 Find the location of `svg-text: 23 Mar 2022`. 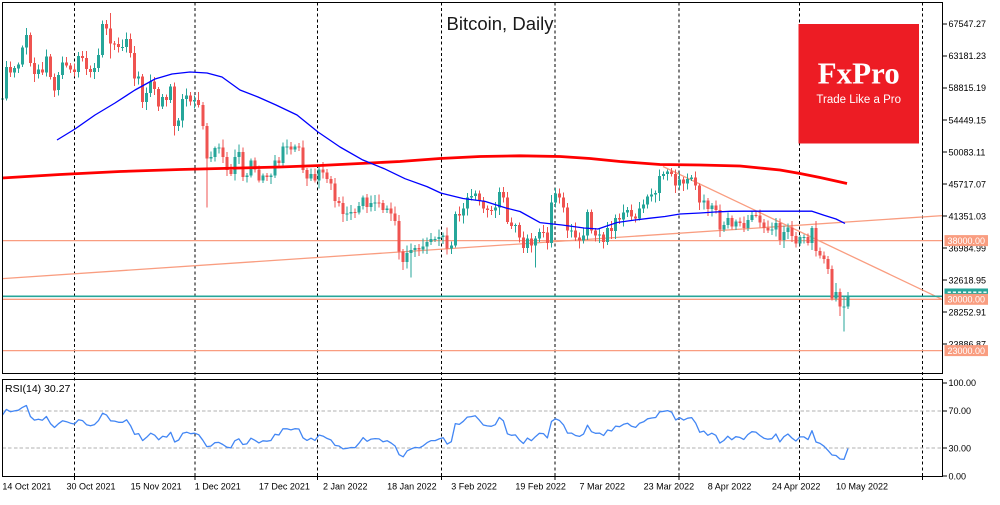

svg-text: 23 Mar 2022 is located at coordinates (669, 487).